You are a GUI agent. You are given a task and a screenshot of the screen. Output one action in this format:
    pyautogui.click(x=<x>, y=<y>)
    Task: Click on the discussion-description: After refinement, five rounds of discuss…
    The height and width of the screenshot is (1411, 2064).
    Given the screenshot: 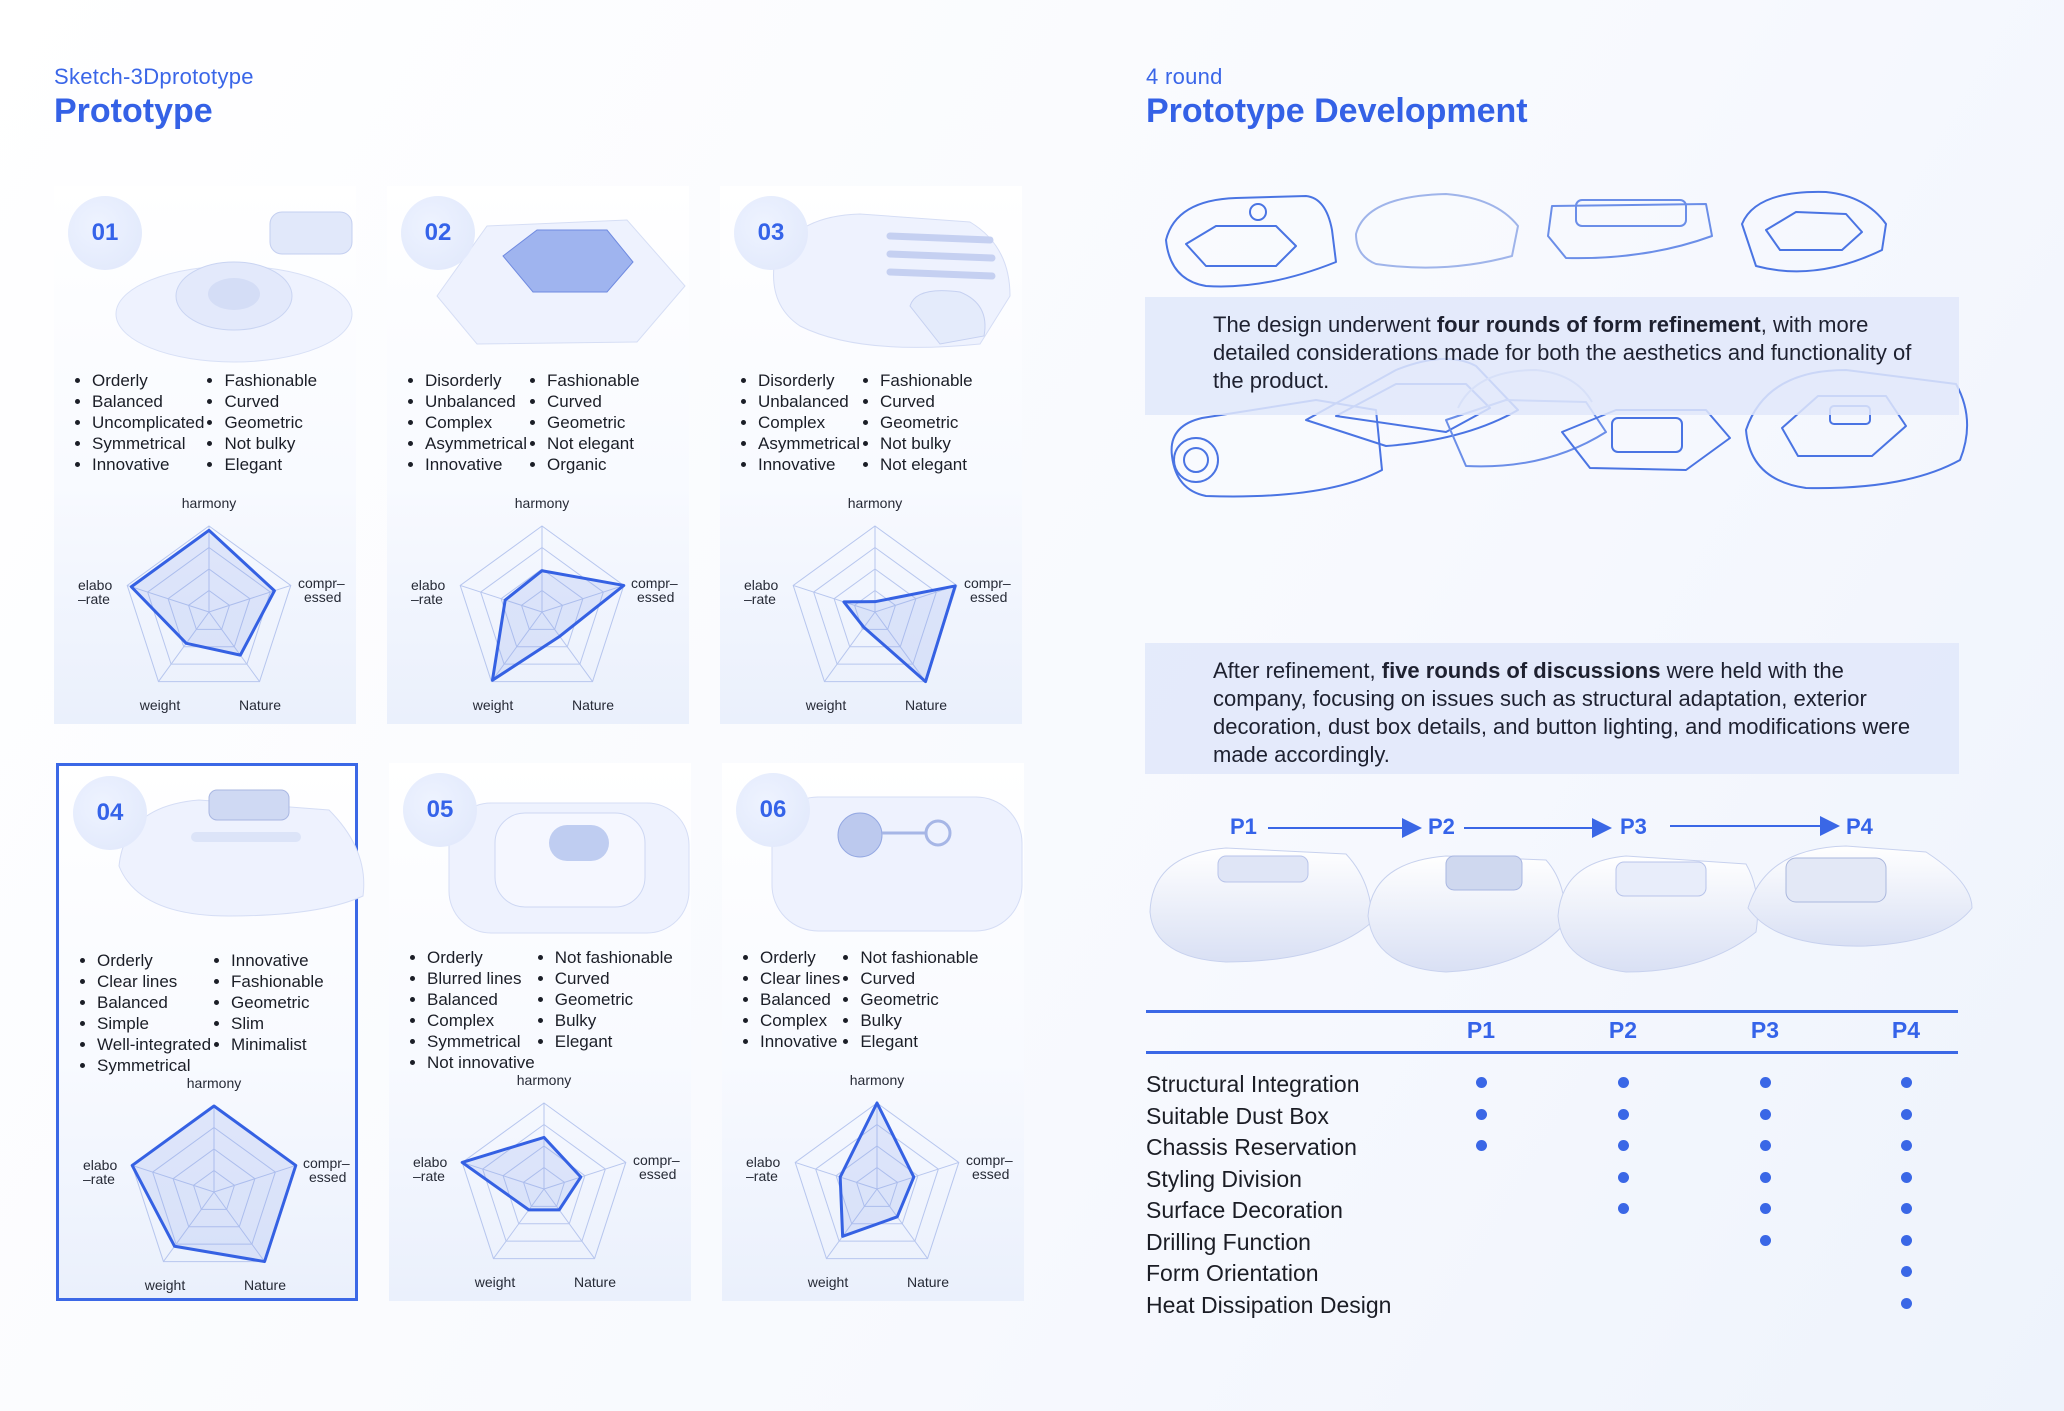 What is the action you would take?
    pyautogui.click(x=1552, y=708)
    